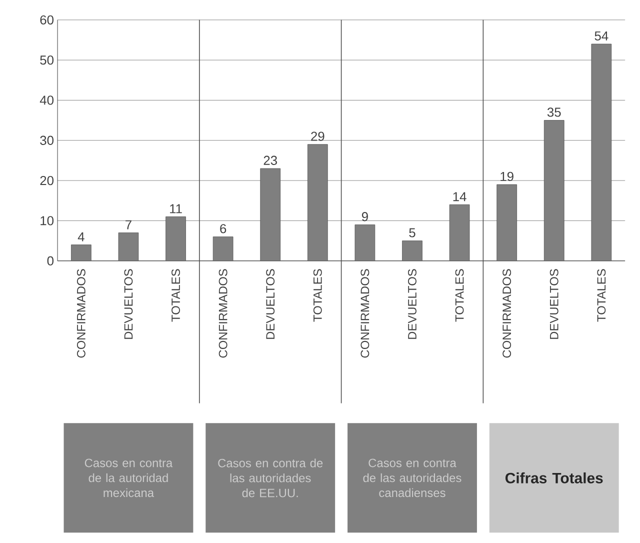  I want to click on data-label: 7, so click(129, 225).